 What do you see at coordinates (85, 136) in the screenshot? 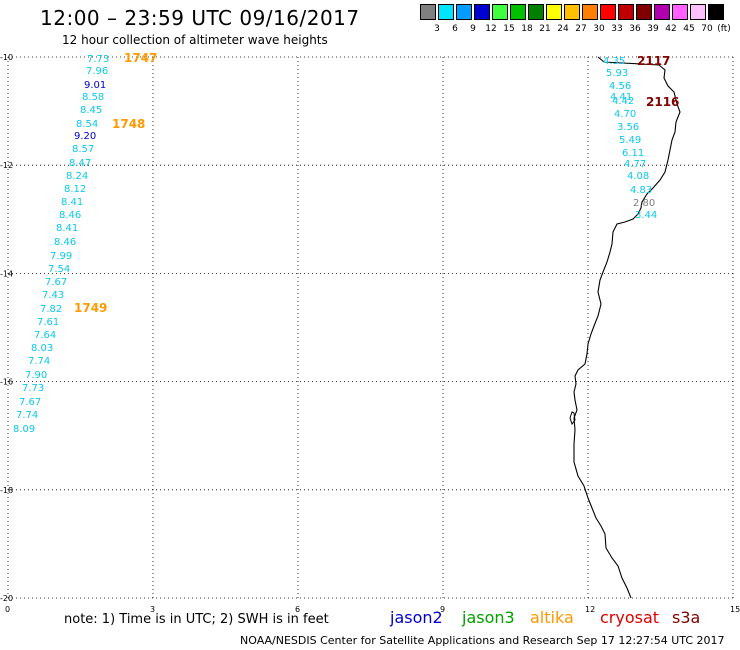
I see `west-point-label: 9.20` at bounding box center [85, 136].